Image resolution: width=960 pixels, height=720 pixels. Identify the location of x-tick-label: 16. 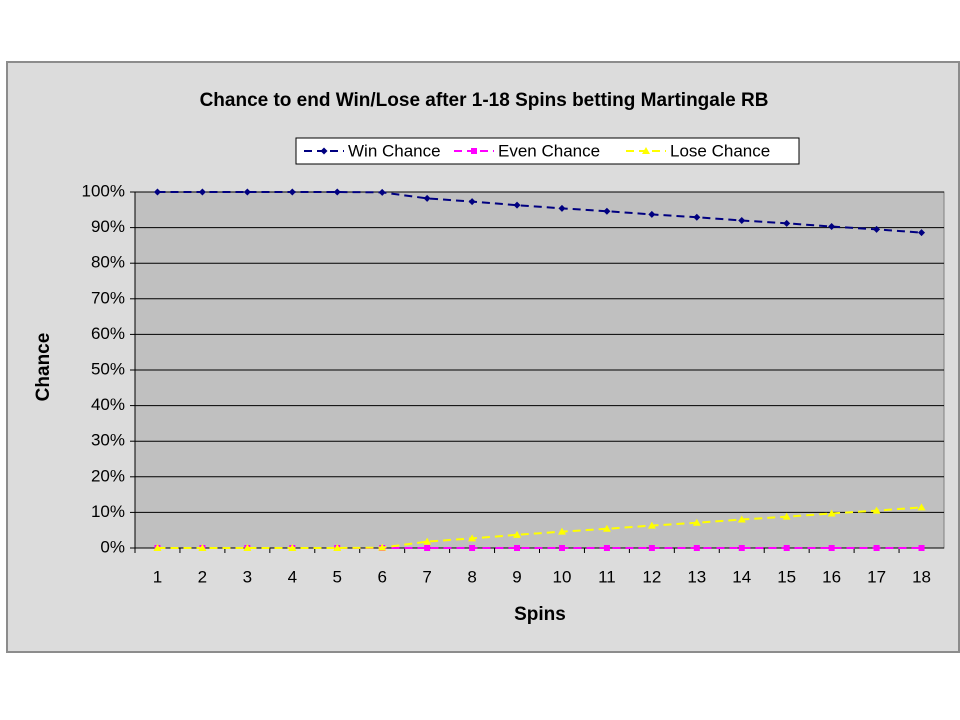
(831, 576).